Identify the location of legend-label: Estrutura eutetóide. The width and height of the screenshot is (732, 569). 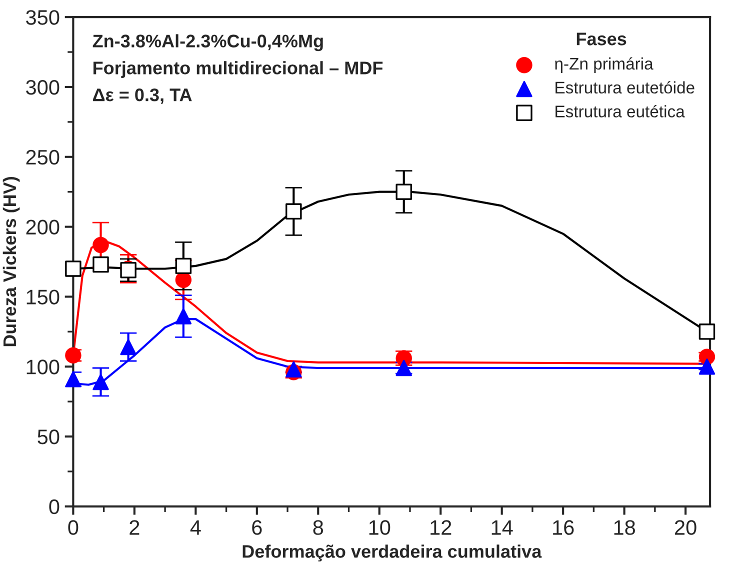
(625, 87).